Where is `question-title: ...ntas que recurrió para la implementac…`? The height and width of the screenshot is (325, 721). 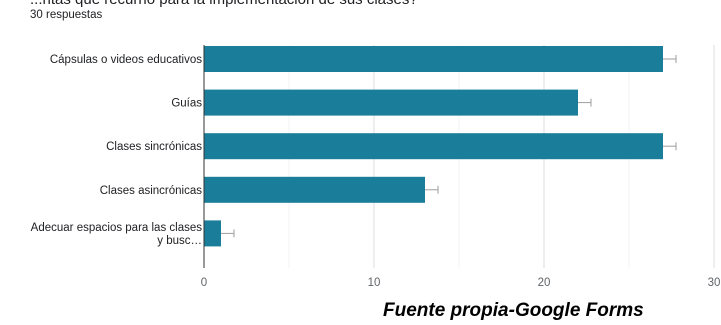 question-title: ...ntas que recurrió para la implementac… is located at coordinates (224, 4).